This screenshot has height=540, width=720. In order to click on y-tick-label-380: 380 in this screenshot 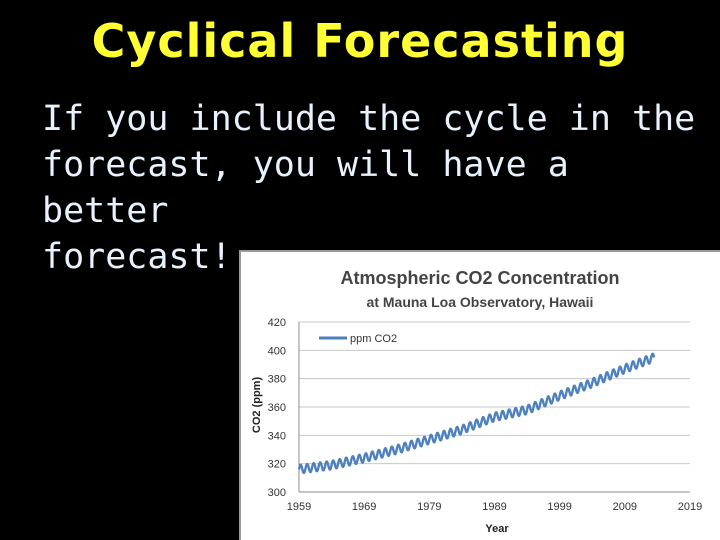, I will do `click(277, 380)`.